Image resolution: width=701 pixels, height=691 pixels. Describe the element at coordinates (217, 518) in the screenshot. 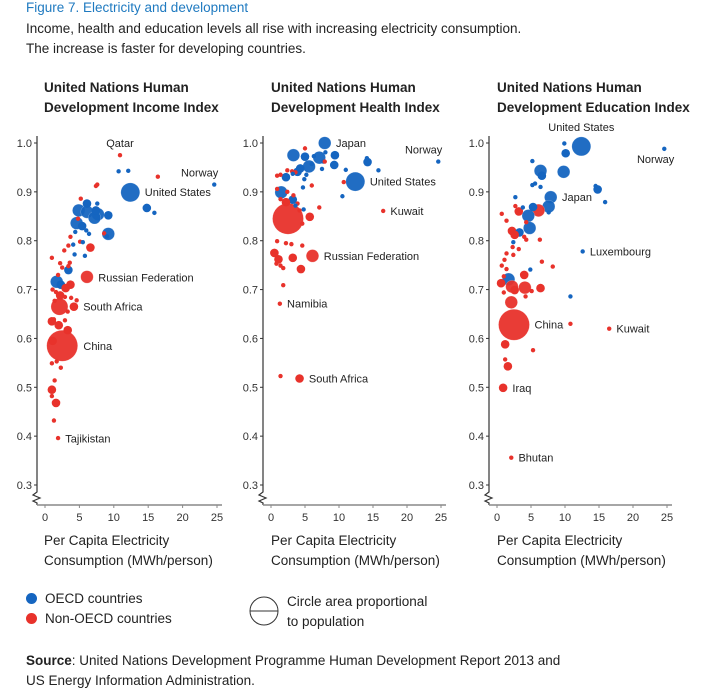

I see `x-tick-label: 25` at that location.